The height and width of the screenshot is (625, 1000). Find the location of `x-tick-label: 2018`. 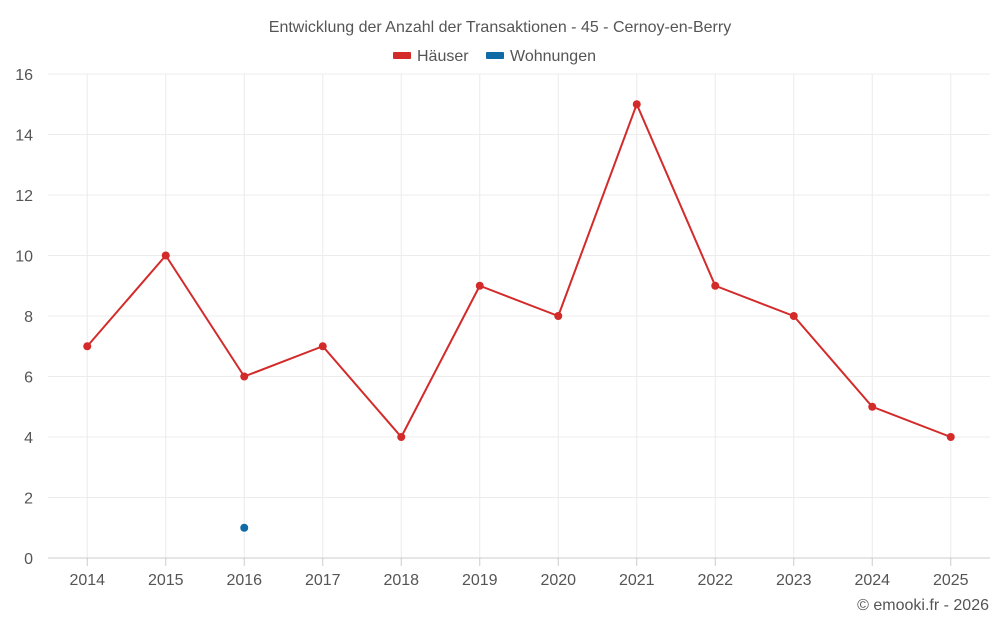

x-tick-label: 2018 is located at coordinates (401, 580).